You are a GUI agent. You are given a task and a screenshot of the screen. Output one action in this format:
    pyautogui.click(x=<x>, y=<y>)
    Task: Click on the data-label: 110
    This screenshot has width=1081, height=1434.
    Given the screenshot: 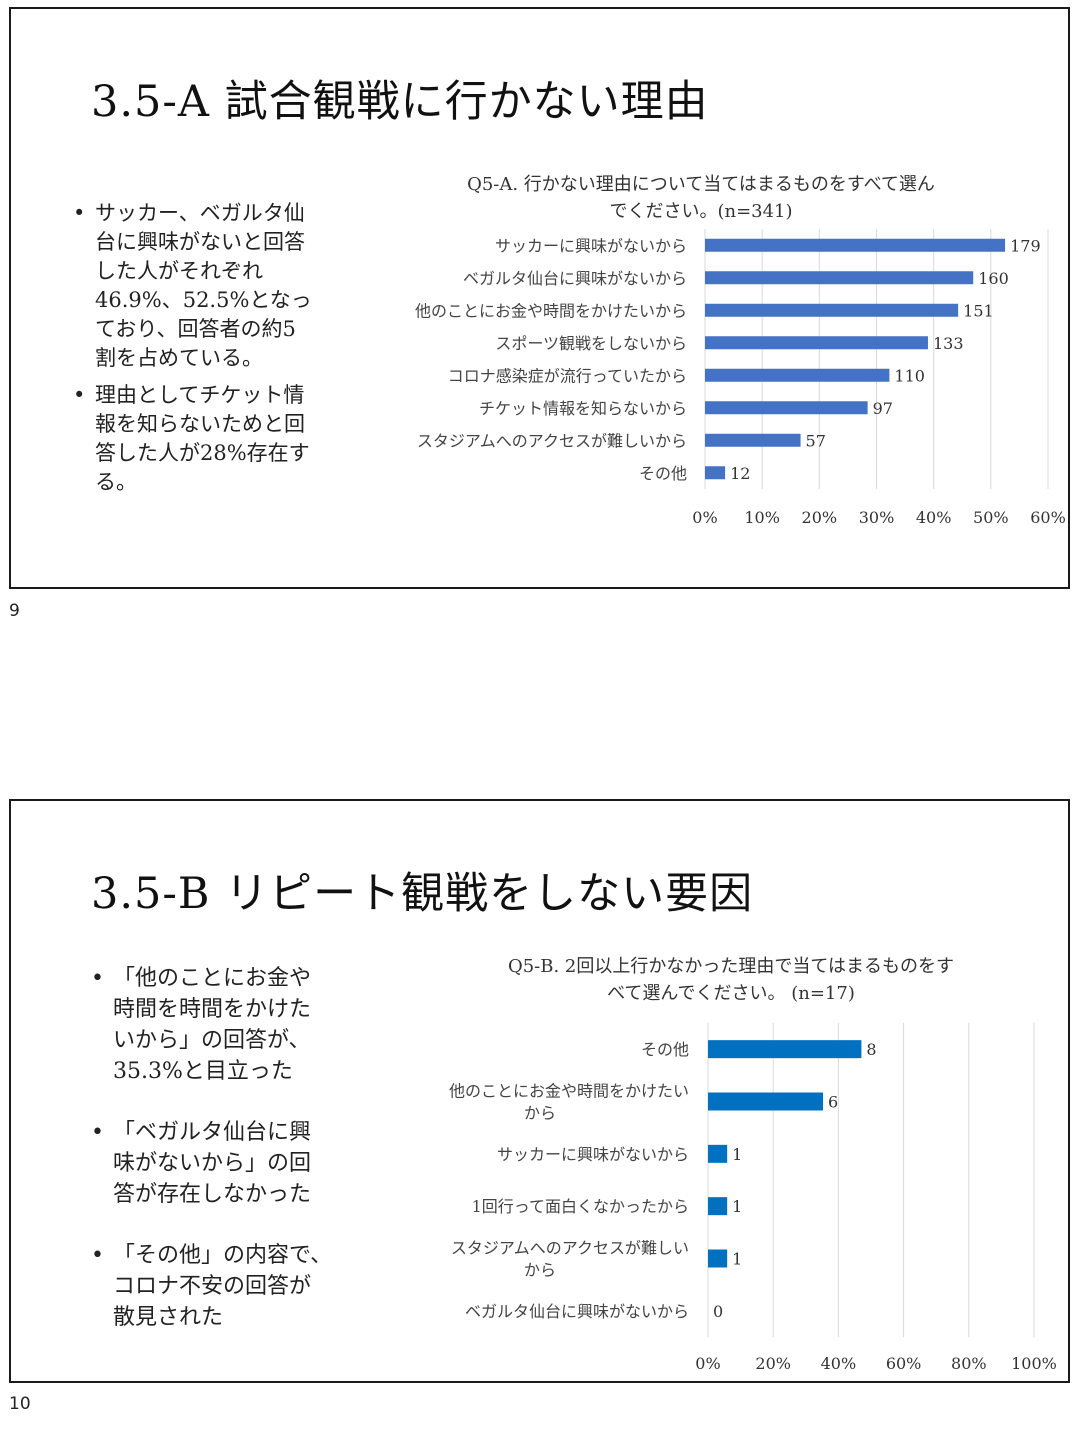 What is the action you would take?
    pyautogui.click(x=909, y=375)
    